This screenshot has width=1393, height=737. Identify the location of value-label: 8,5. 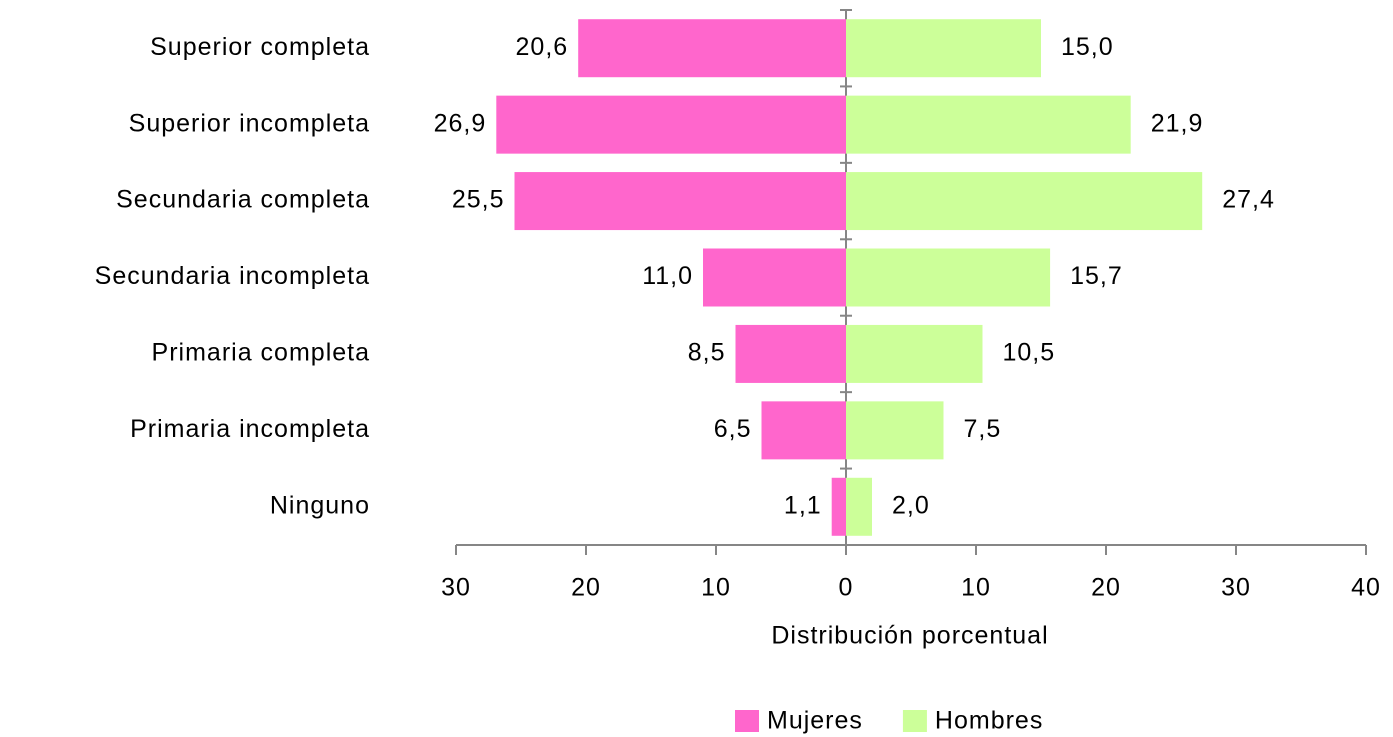
(707, 353).